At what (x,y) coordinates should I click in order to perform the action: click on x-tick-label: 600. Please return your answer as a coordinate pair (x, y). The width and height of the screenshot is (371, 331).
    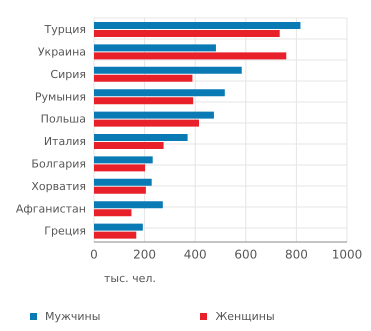
    Looking at the image, I should click on (246, 255).